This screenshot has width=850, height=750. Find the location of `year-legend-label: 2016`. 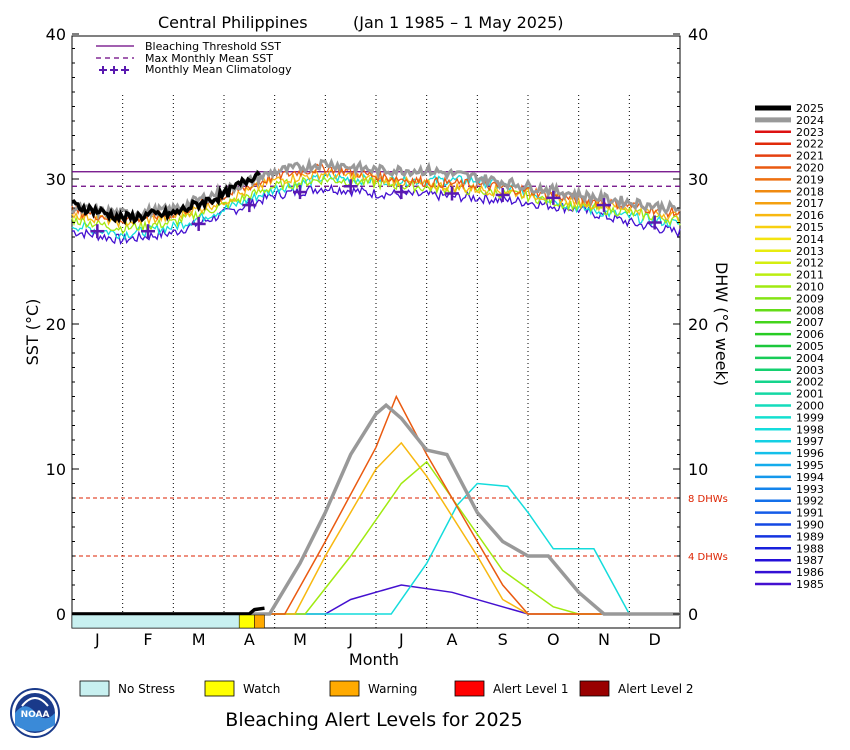

year-legend-label: 2016 is located at coordinates (810, 215).